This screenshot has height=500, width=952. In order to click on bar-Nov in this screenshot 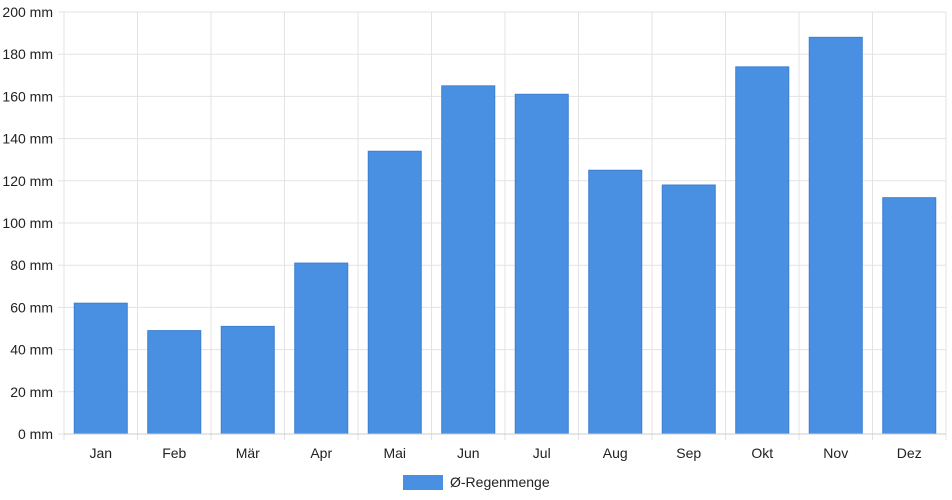, I will do `click(835, 235)`.